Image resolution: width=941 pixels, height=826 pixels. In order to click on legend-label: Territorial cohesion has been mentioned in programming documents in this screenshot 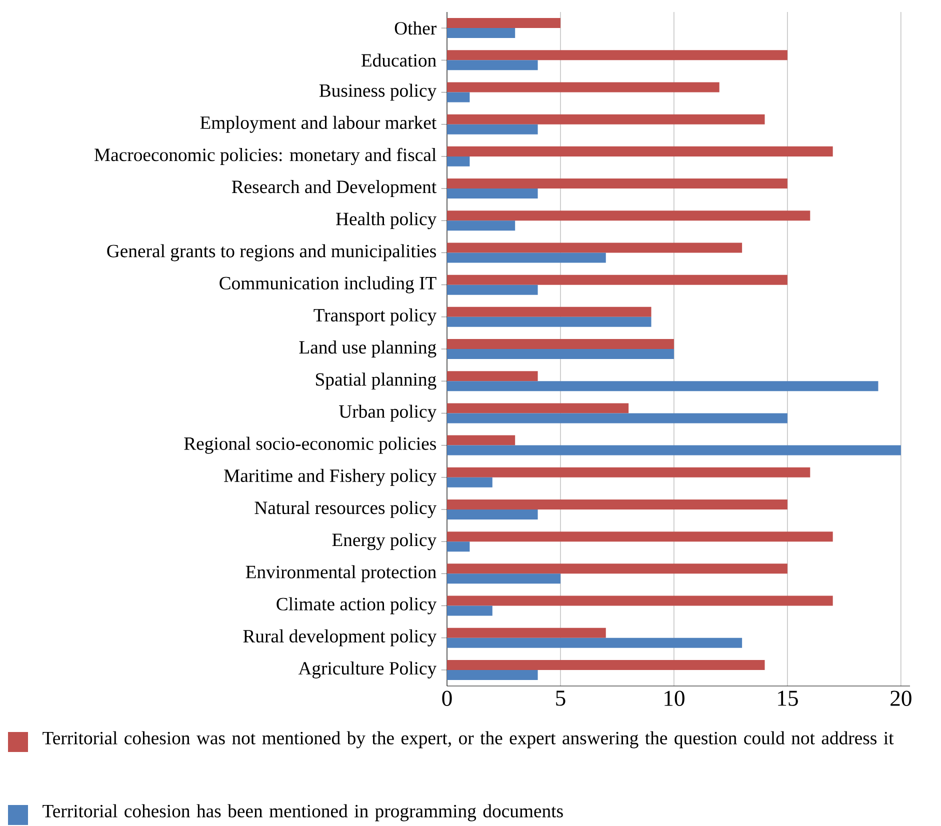, I will do `click(302, 813)`.